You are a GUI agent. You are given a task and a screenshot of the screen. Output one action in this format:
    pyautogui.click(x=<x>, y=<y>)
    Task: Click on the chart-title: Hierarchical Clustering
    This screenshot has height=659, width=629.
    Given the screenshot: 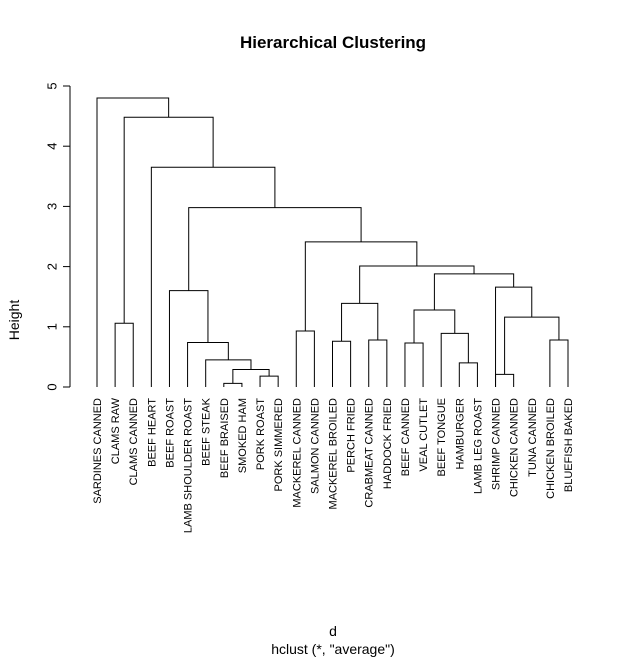 What is the action you would take?
    pyautogui.click(x=333, y=42)
    